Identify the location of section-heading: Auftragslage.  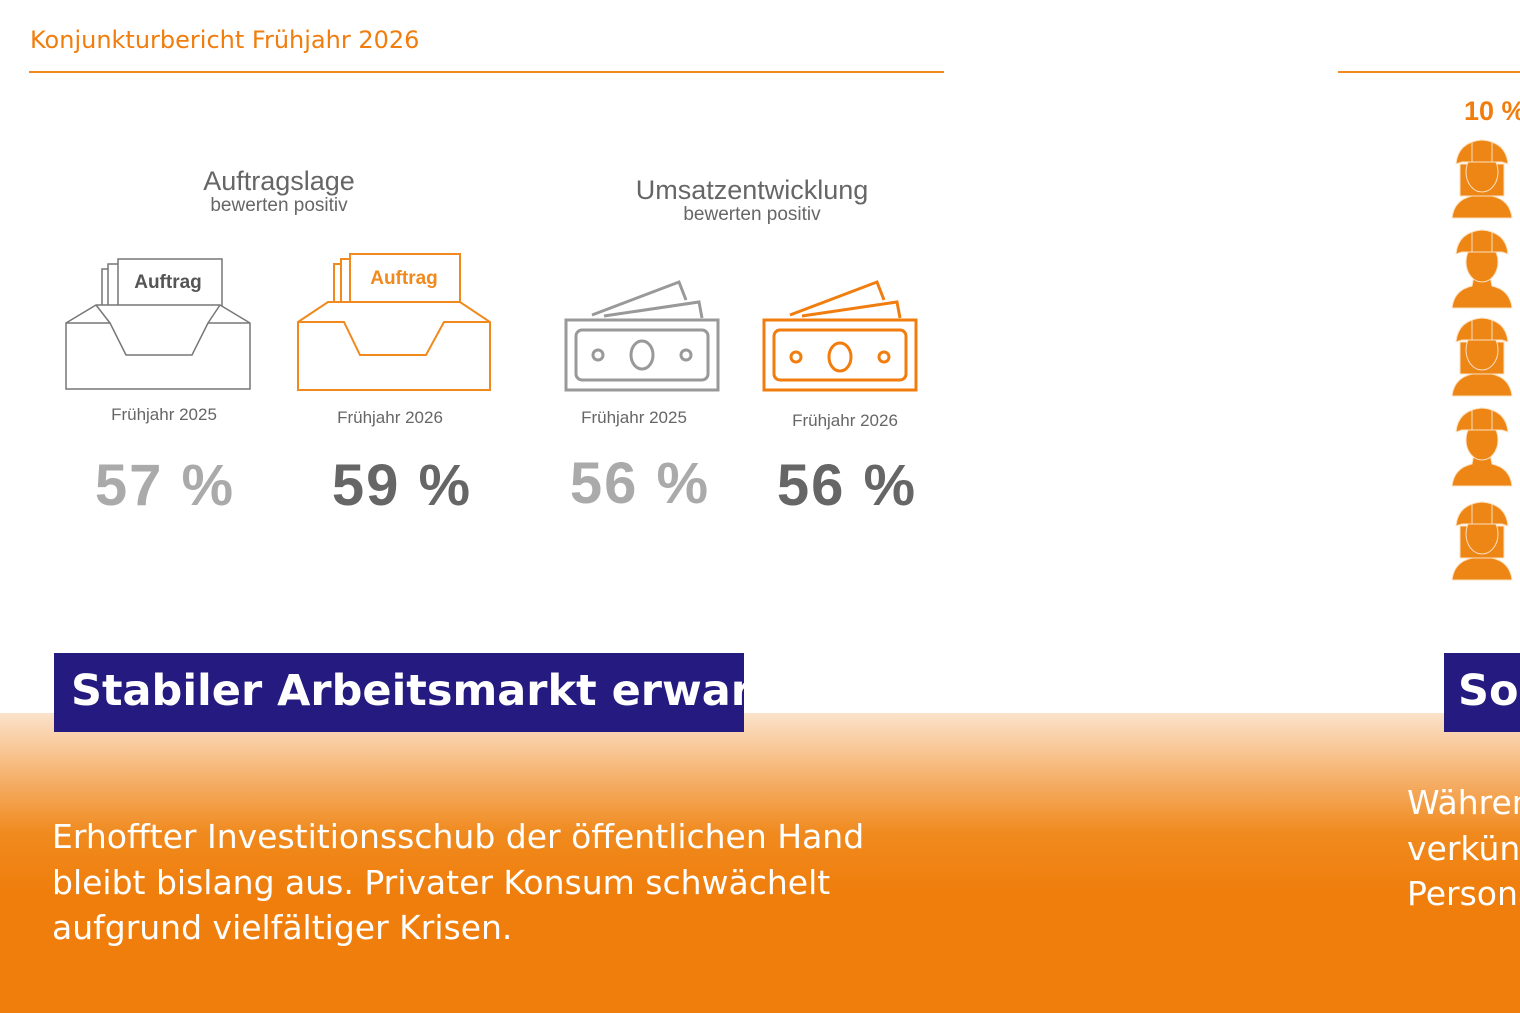
(279, 181).